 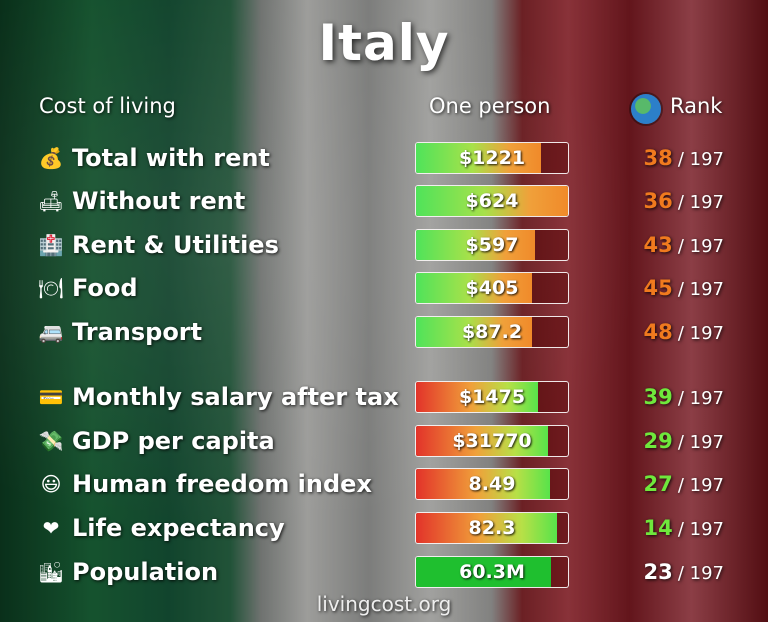 What do you see at coordinates (696, 106) in the screenshot?
I see `header-rank: Rank` at bounding box center [696, 106].